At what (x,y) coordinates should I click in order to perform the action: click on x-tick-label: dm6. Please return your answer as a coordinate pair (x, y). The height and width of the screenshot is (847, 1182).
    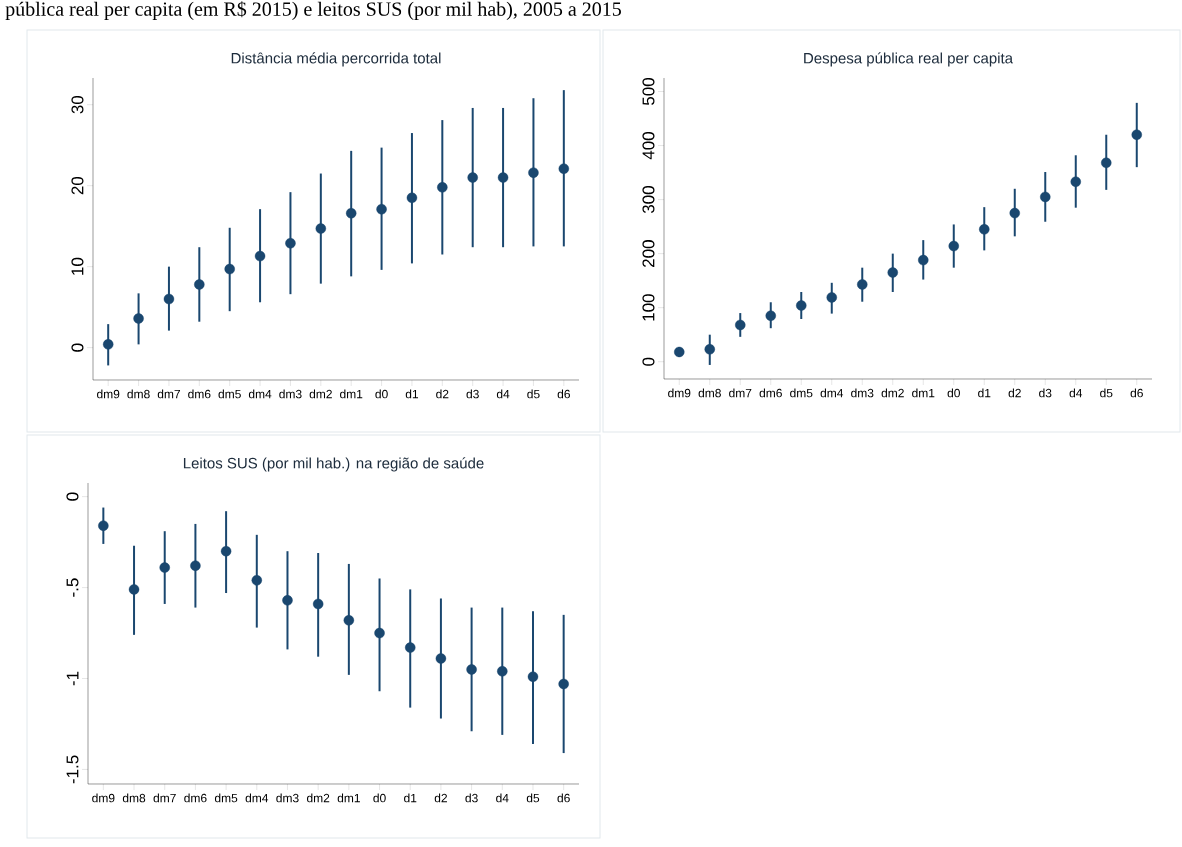
    Looking at the image, I should click on (199, 394).